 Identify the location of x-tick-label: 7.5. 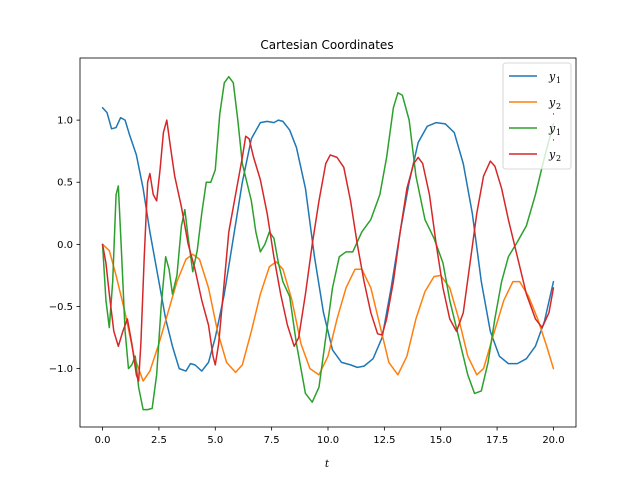
(272, 440).